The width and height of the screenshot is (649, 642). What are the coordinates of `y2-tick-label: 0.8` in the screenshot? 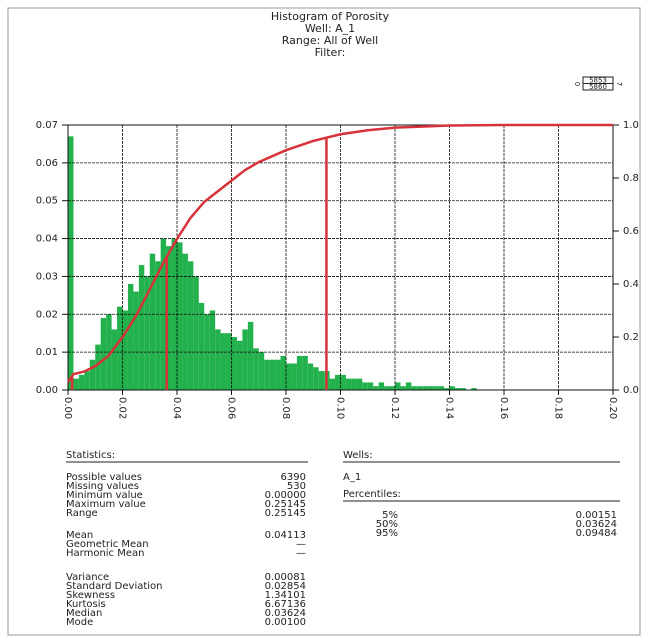 It's located at (631, 178).